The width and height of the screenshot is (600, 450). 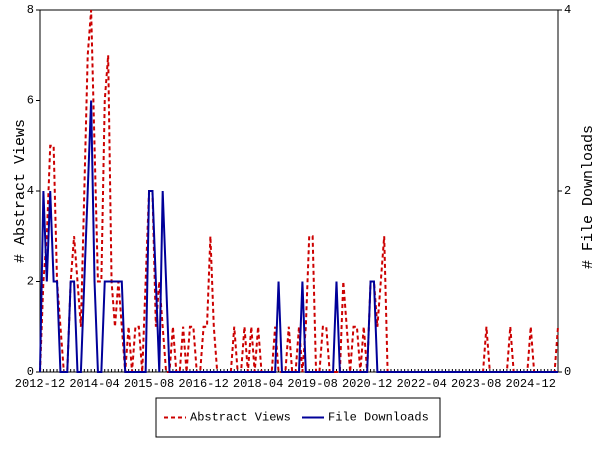 What do you see at coordinates (567, 191) in the screenshot?
I see `y2-tick-label: 2` at bounding box center [567, 191].